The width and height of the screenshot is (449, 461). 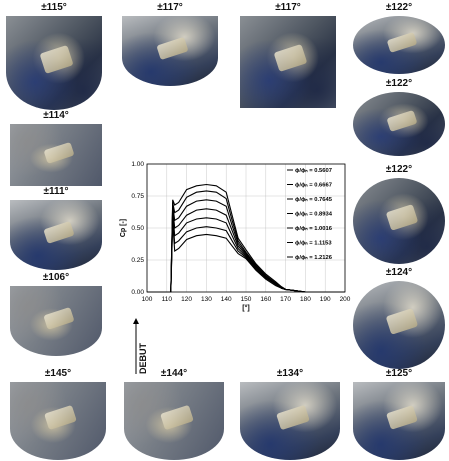 I want to click on photo-tile: ±144°, so click(x=174, y=414).